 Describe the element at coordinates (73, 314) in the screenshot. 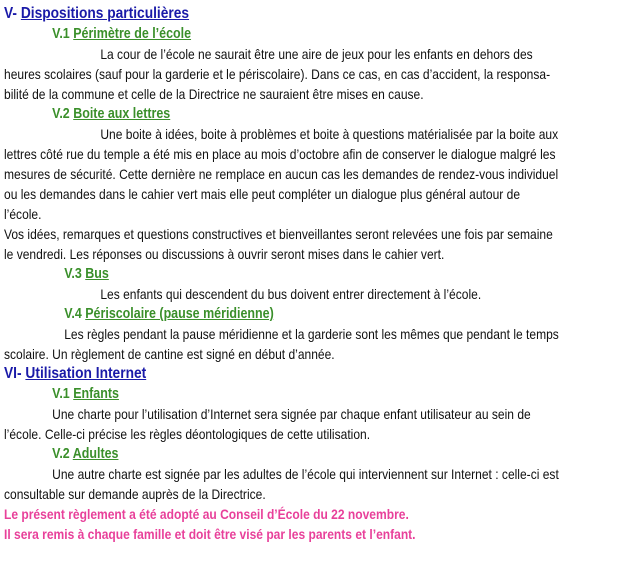

I see `subsection-number: V.4` at that location.